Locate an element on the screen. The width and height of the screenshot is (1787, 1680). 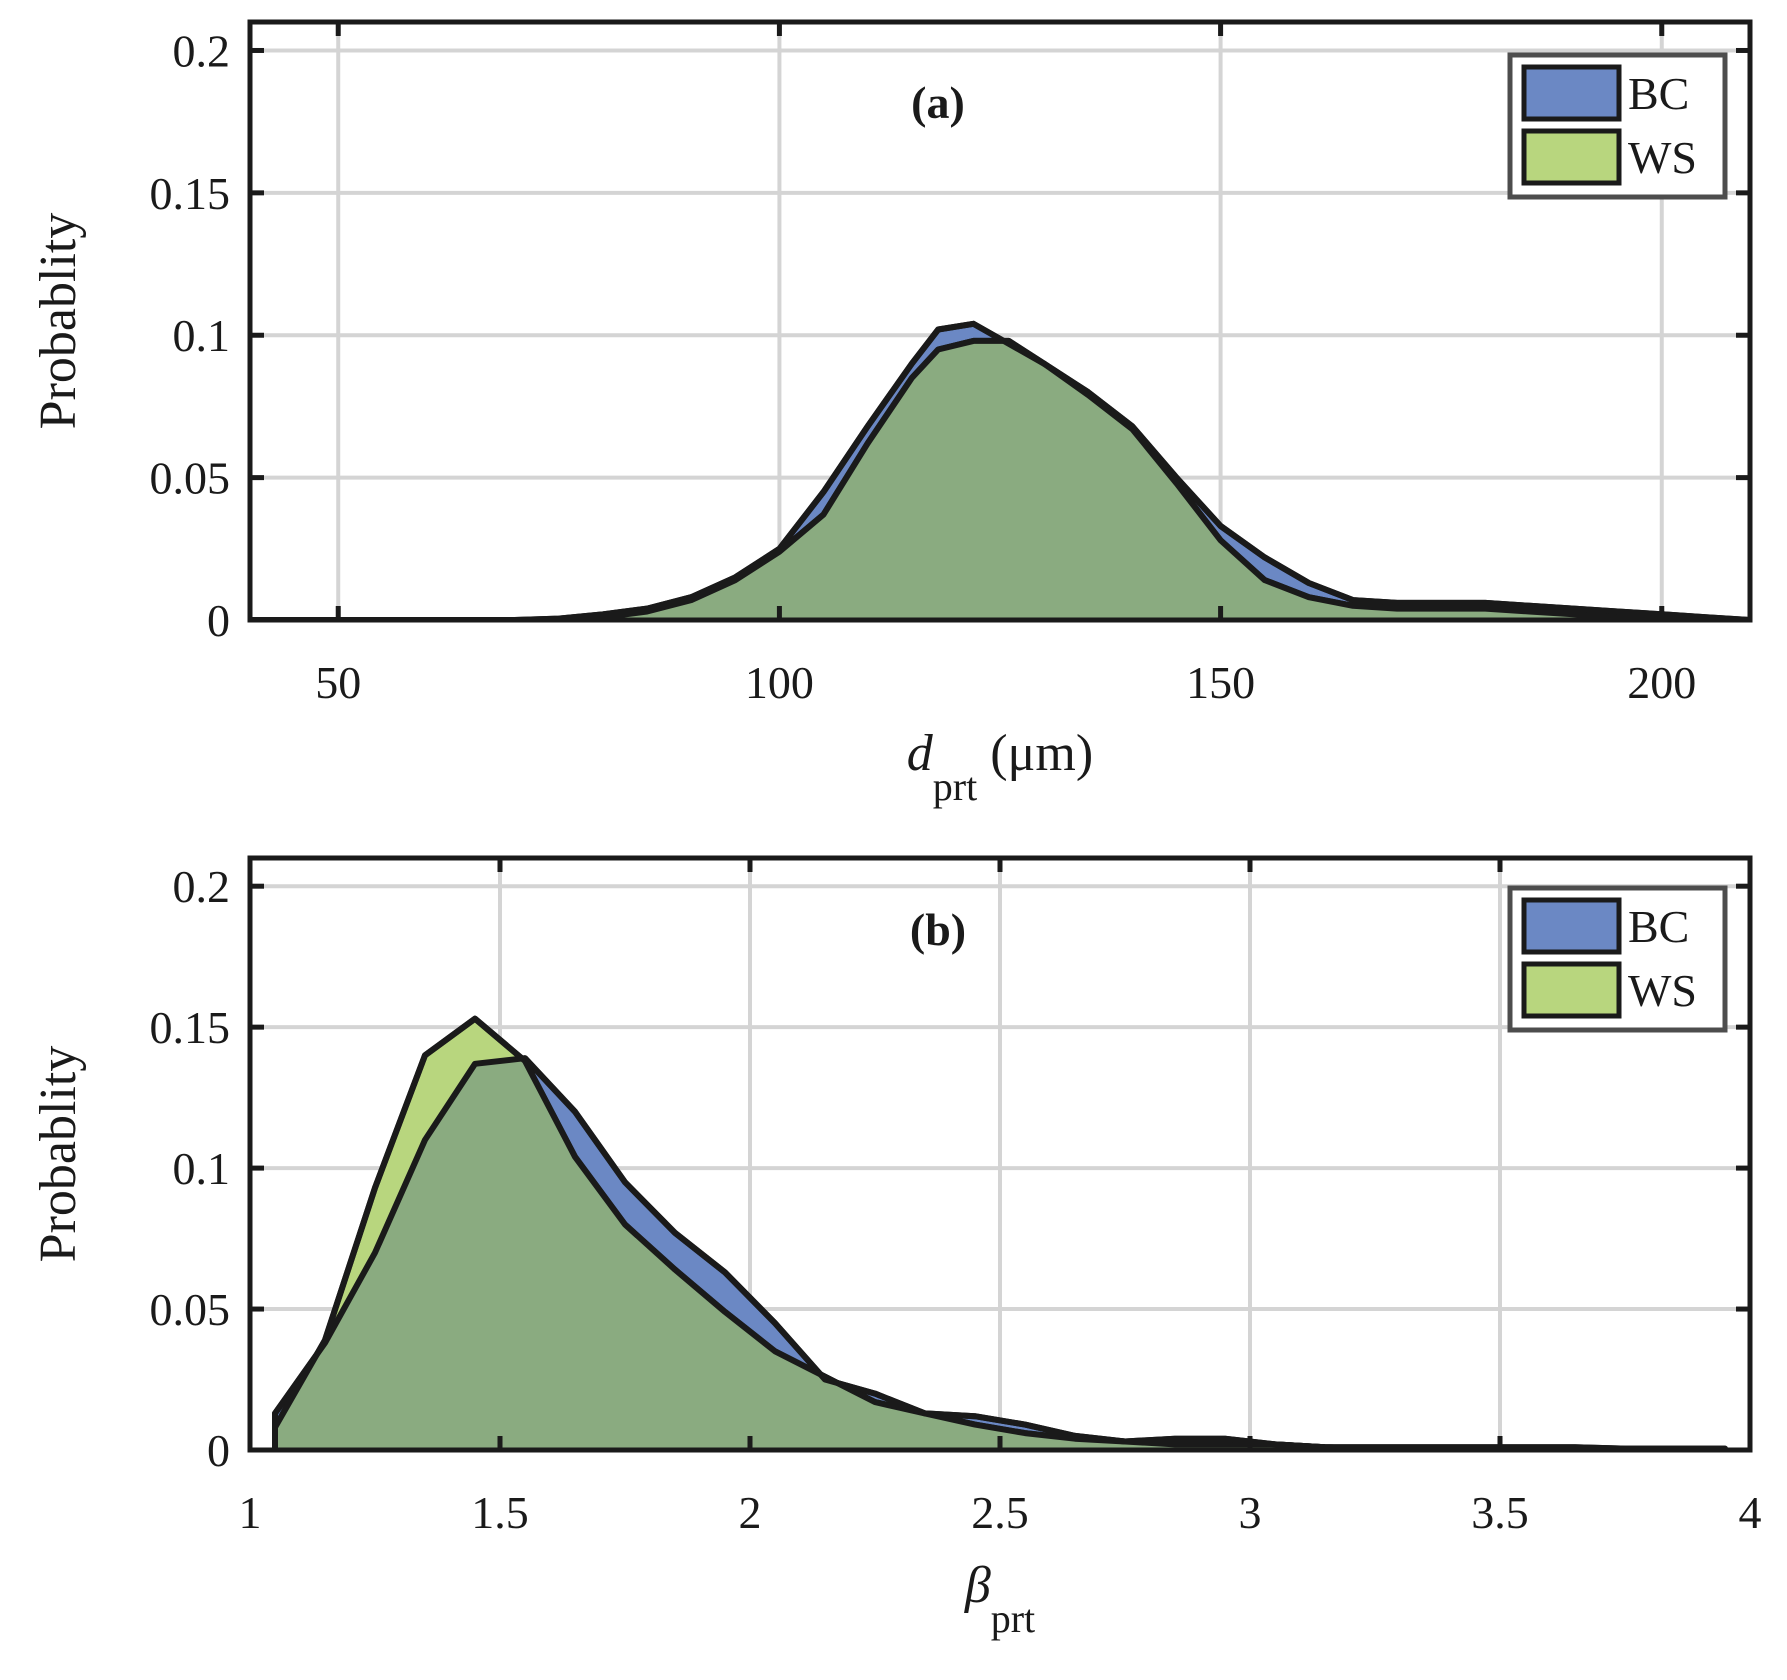
panel-label: (a) is located at coordinates (938, 102).